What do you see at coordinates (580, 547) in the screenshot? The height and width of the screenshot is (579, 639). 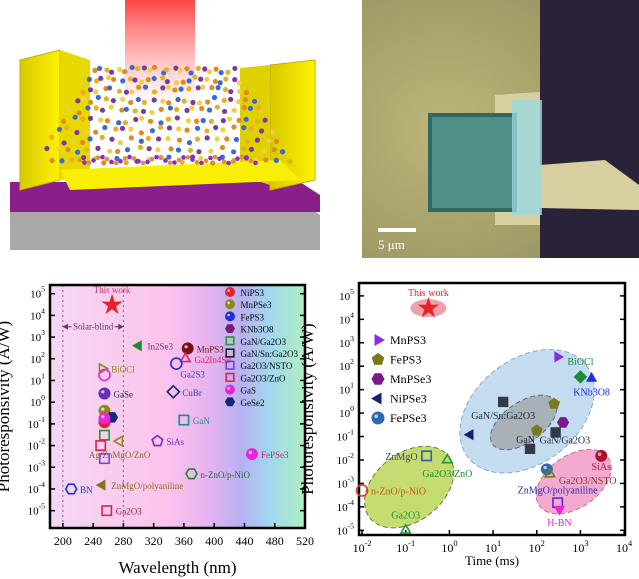 I see `x-tick-label: 10³` at bounding box center [580, 547].